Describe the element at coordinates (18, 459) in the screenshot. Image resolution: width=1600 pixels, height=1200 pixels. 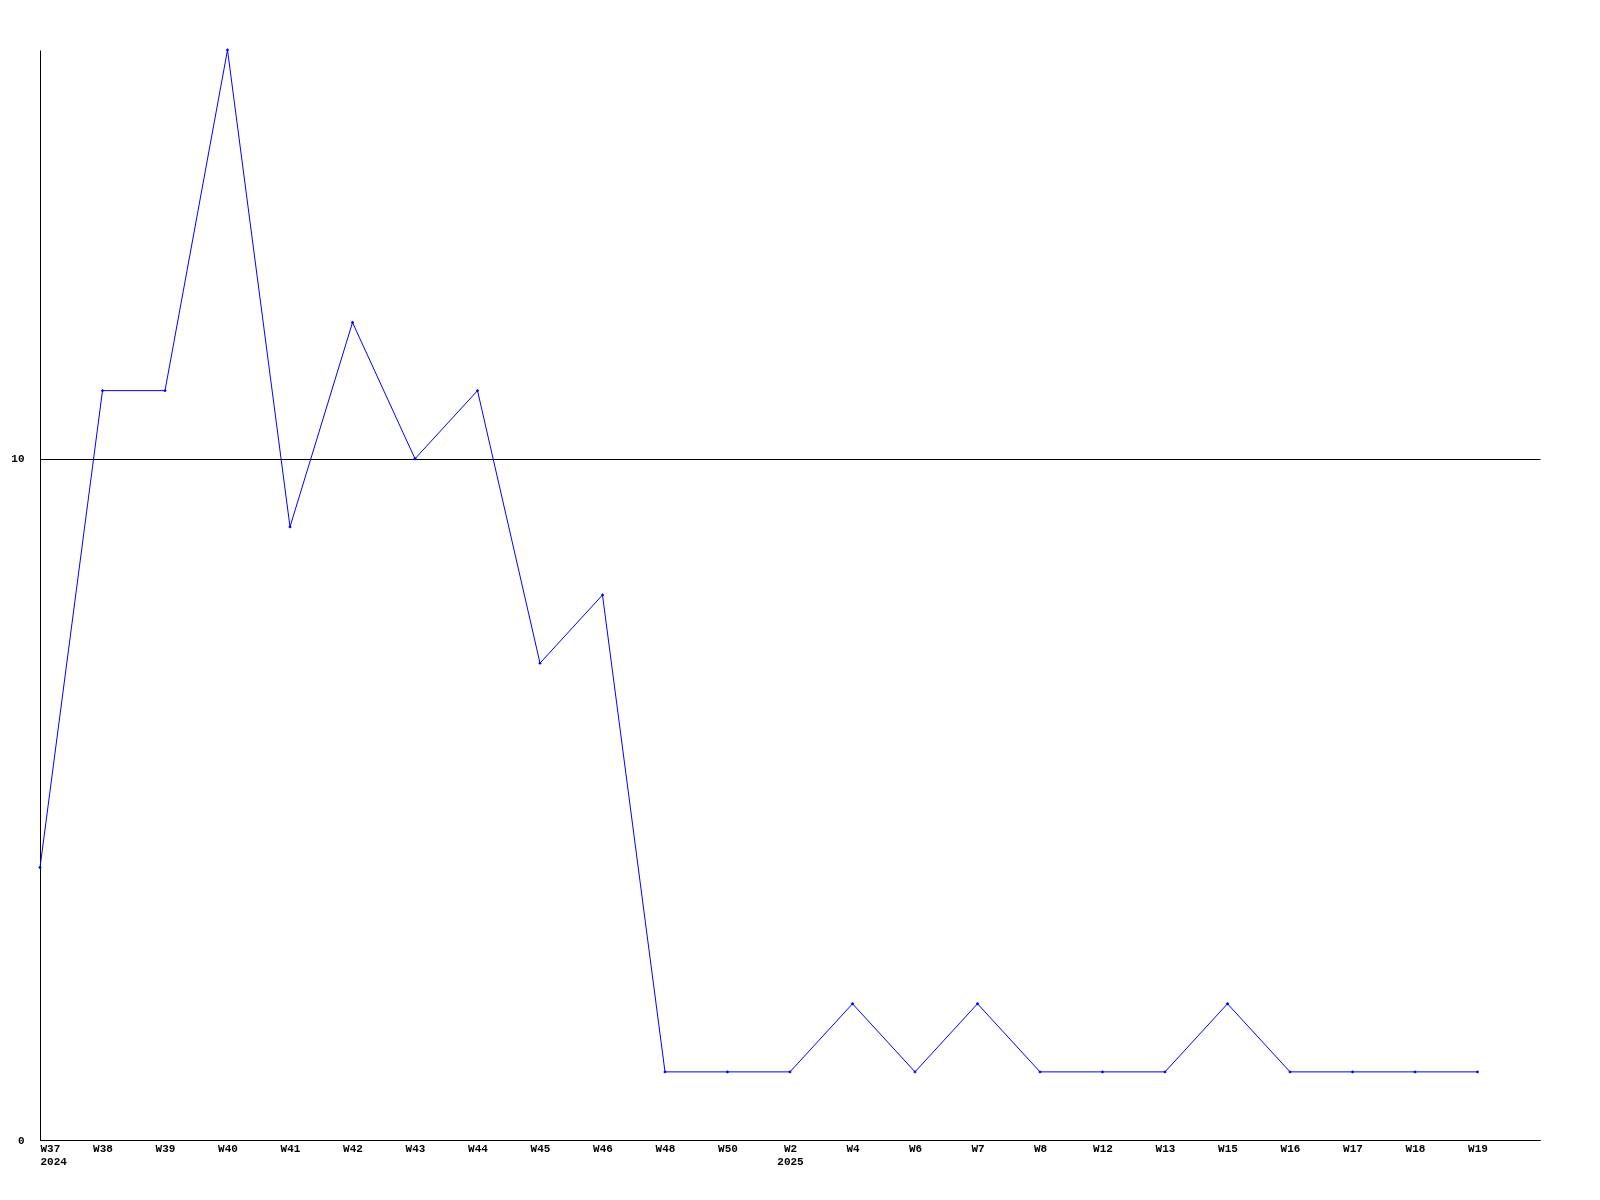
I see `y-tick-label: 10` at that location.